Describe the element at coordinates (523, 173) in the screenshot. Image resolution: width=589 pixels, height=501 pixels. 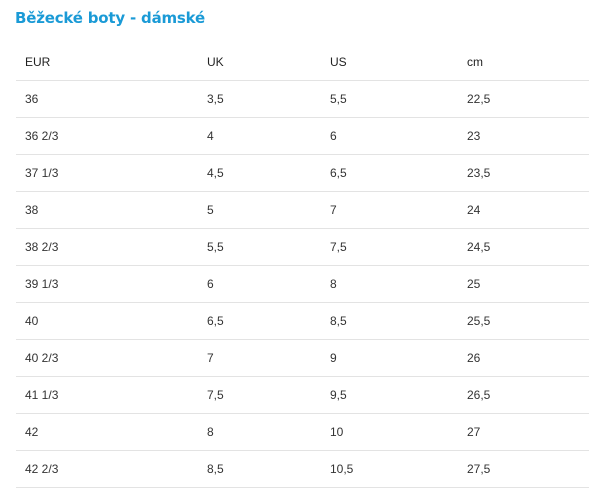
I see `cell-cm: 23,5` at that location.